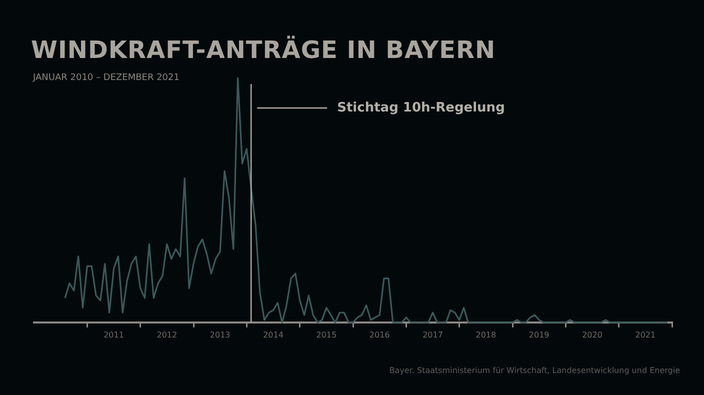 The height and width of the screenshot is (395, 704). What do you see at coordinates (534, 370) in the screenshot?
I see `text: Bayer. Staatsministerium für Wirtschaft, Landesentwicklung und Energie` at bounding box center [534, 370].